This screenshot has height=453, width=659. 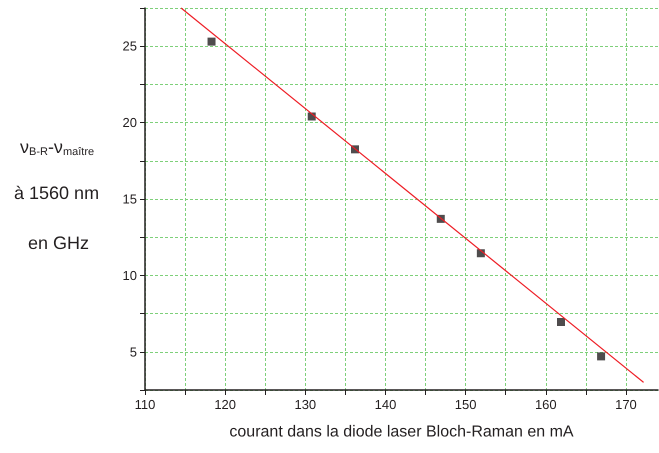 What do you see at coordinates (129, 46) in the screenshot?
I see `y-tick-label: 25` at bounding box center [129, 46].